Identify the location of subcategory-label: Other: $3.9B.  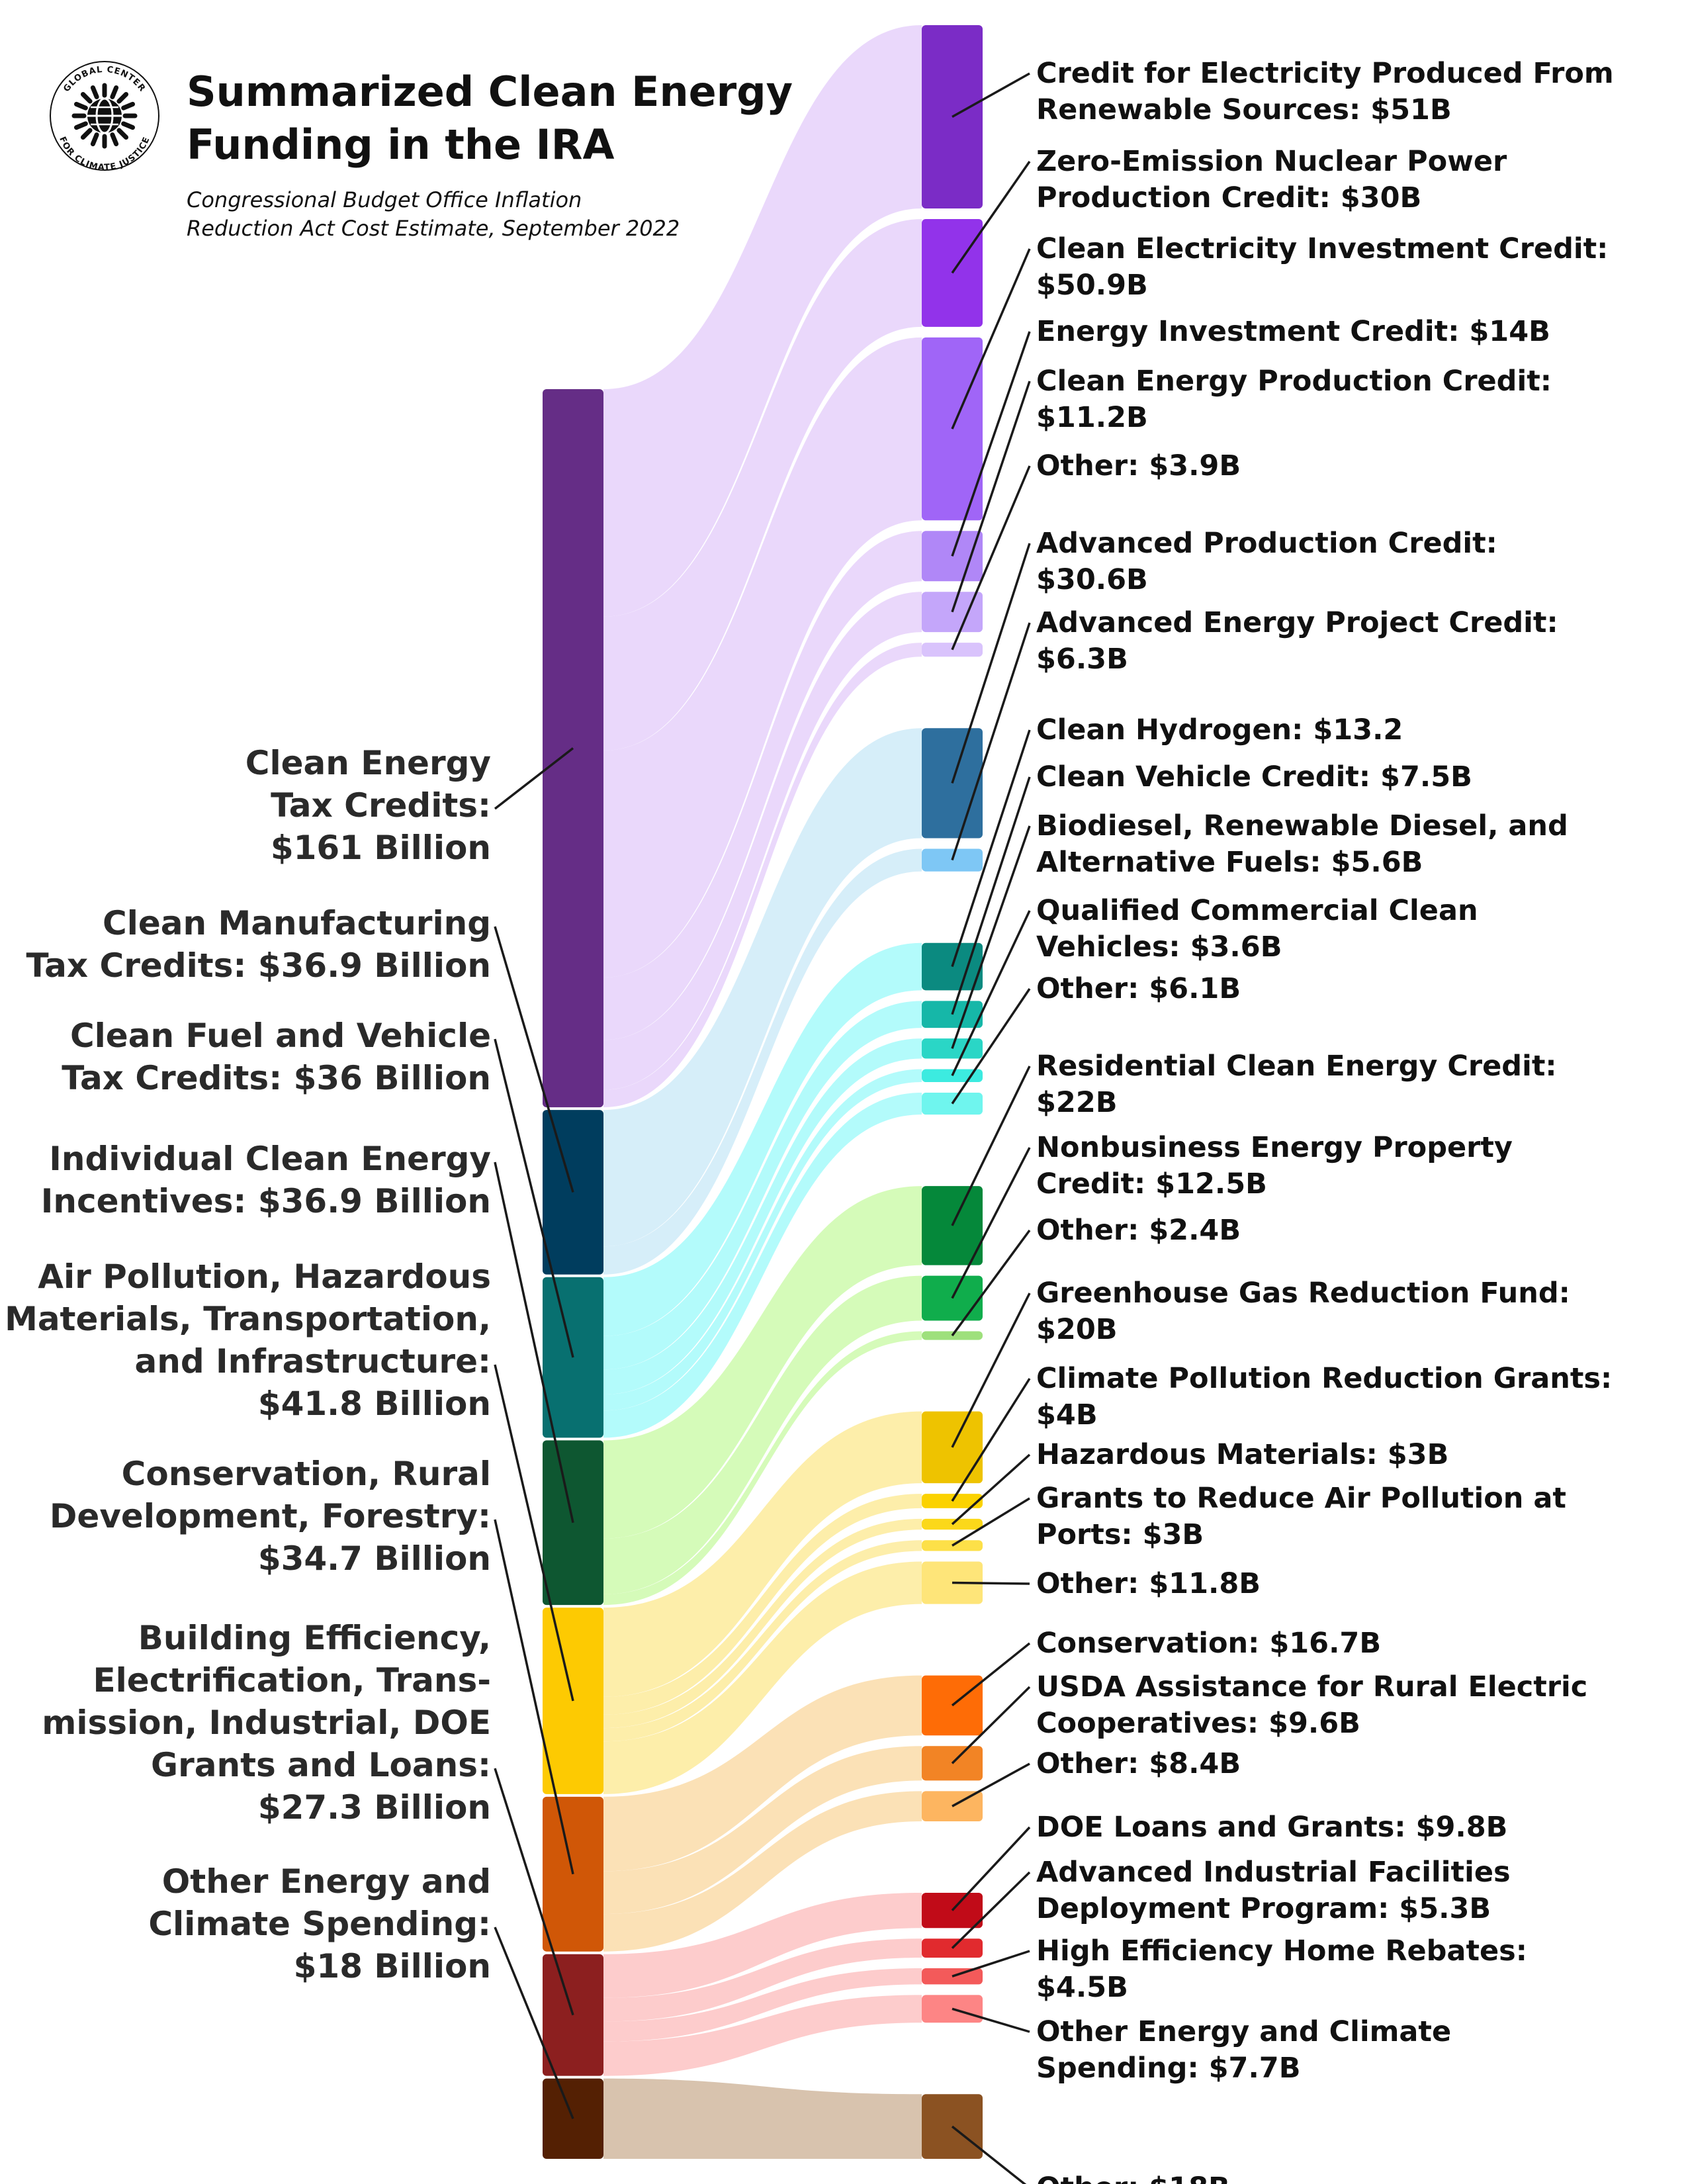
(1138, 466).